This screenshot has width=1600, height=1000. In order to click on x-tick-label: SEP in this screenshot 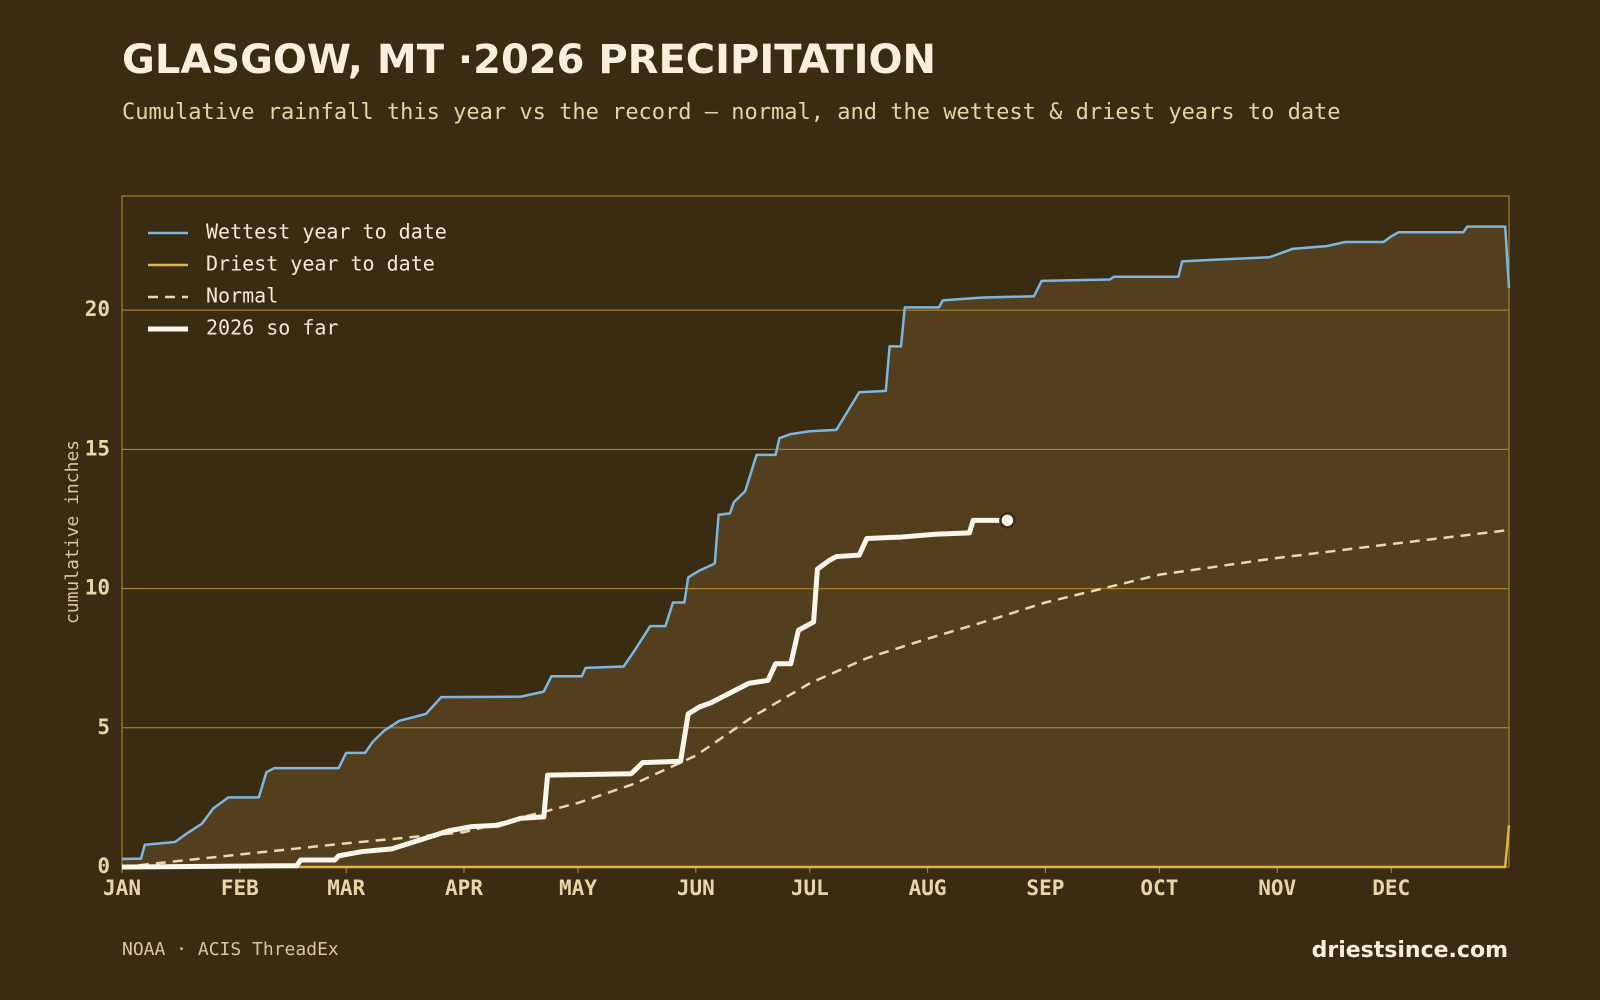, I will do `click(1045, 888)`.